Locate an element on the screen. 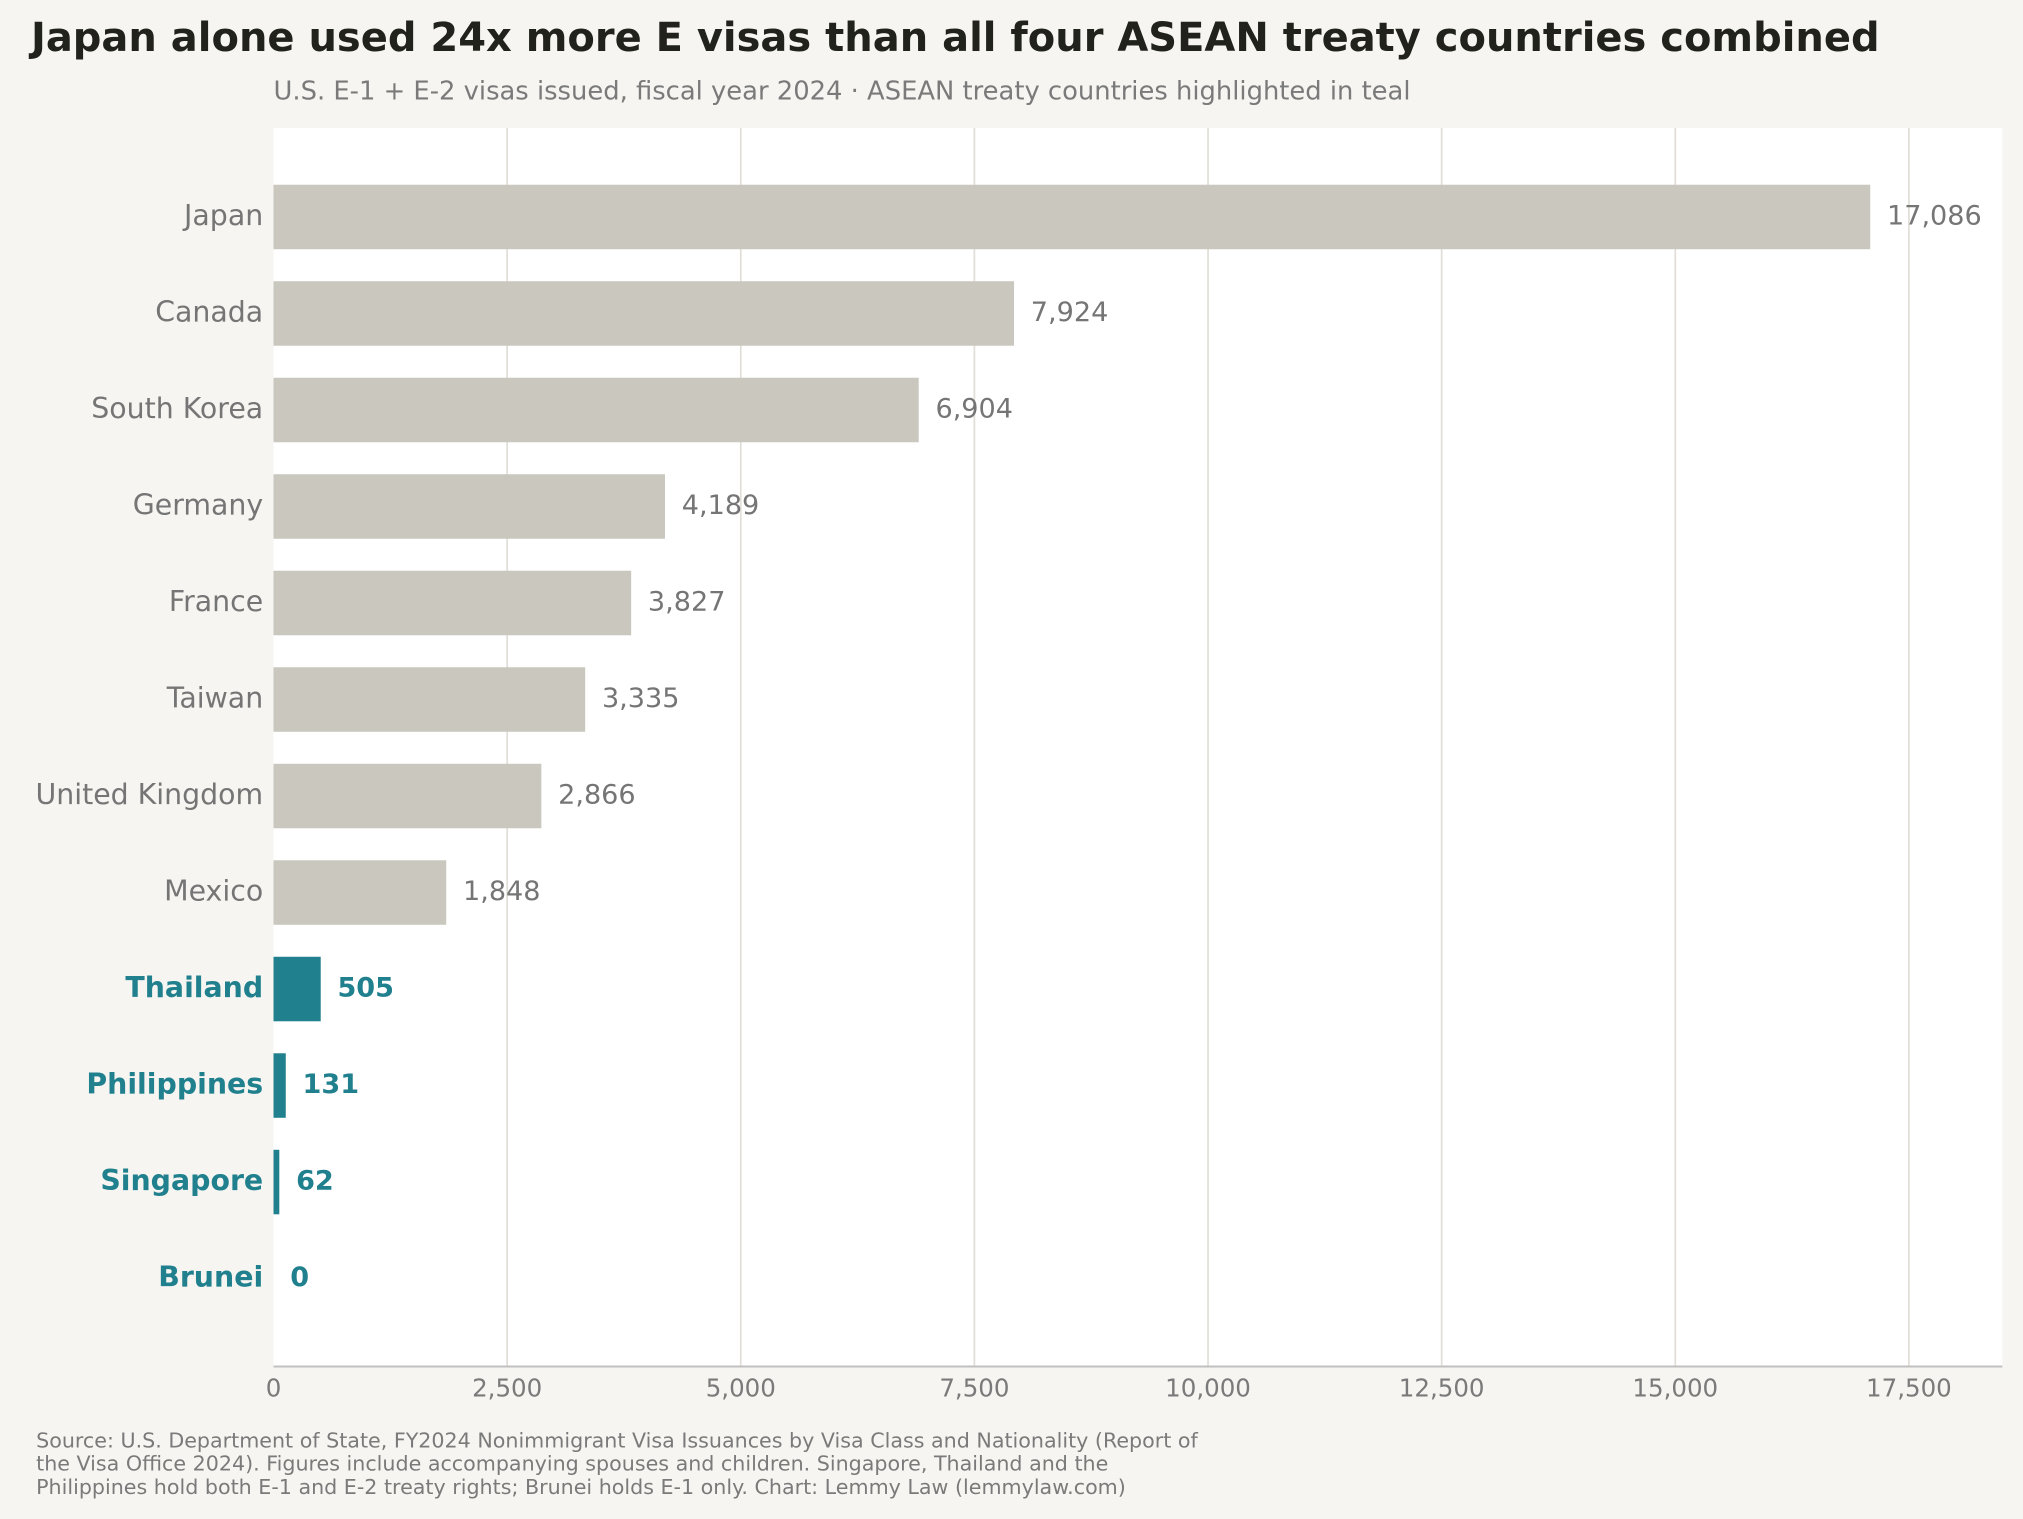  x-tick-label: 10,000 is located at coordinates (1208, 1388).